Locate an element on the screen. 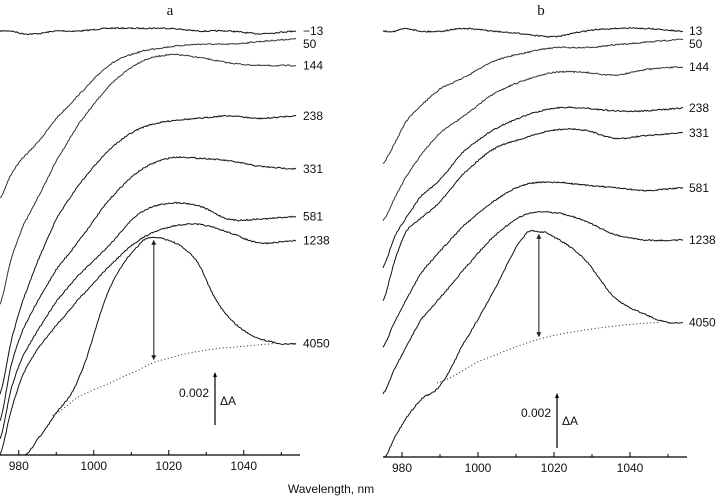 The width and height of the screenshot is (723, 498). panel-b-title: b is located at coordinates (541, 11).